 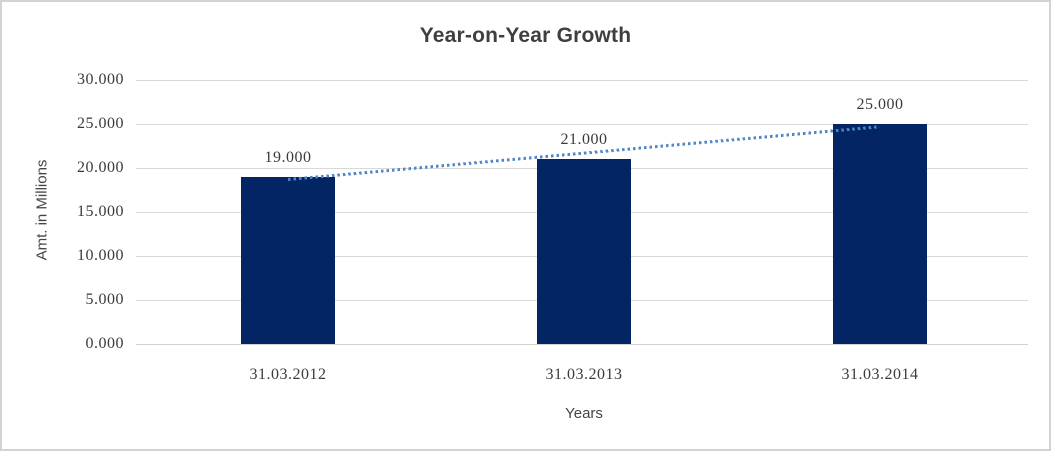 What do you see at coordinates (525, 35) in the screenshot?
I see `chart-title: Year-on-Year Growth` at bounding box center [525, 35].